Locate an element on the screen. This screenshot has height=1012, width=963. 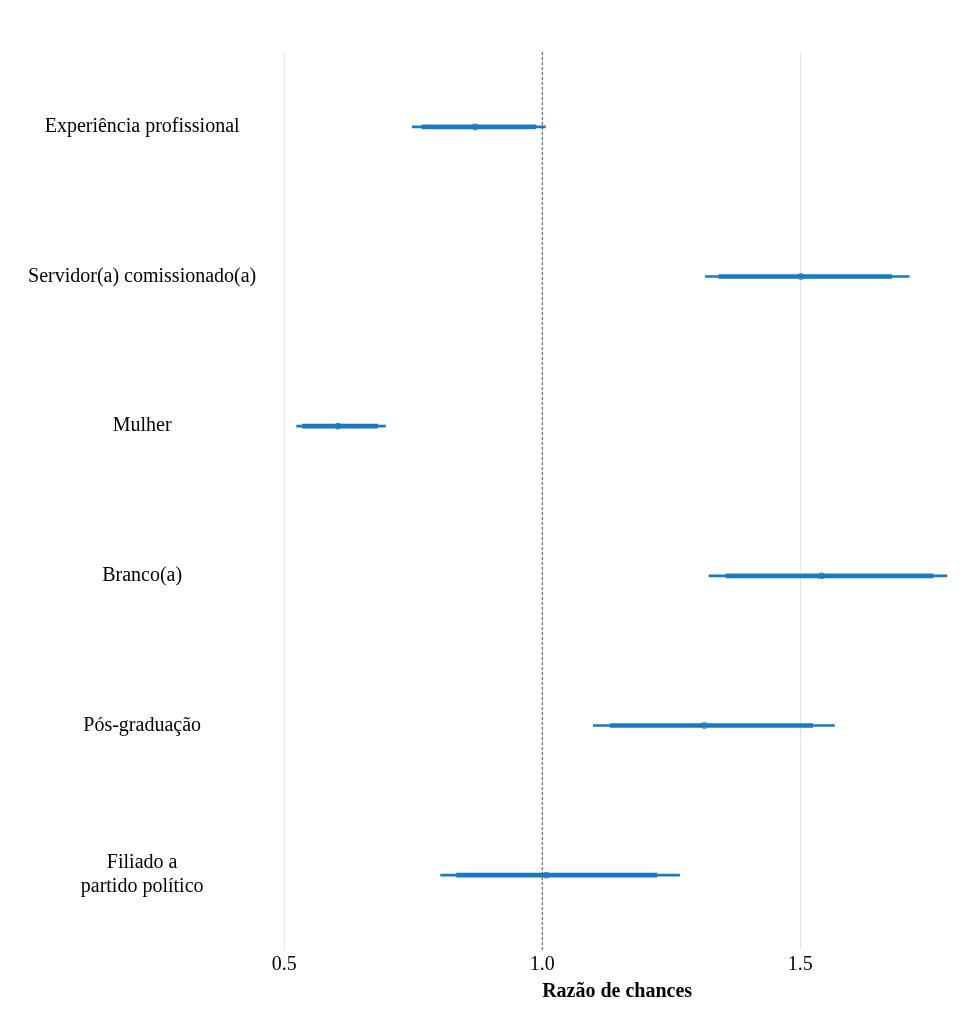
y-tick-label: Branco(a) is located at coordinates (142, 575).